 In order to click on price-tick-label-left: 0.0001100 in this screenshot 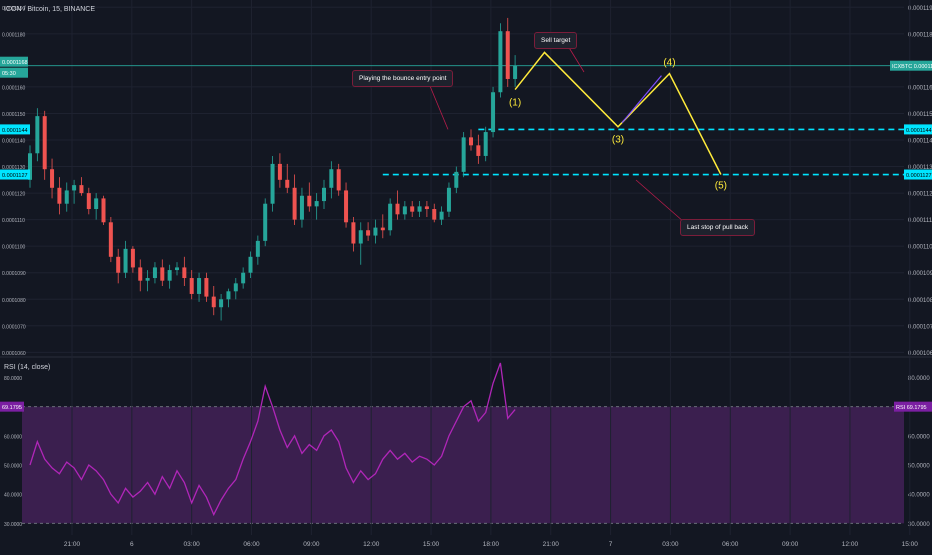, I will do `click(13, 248)`.